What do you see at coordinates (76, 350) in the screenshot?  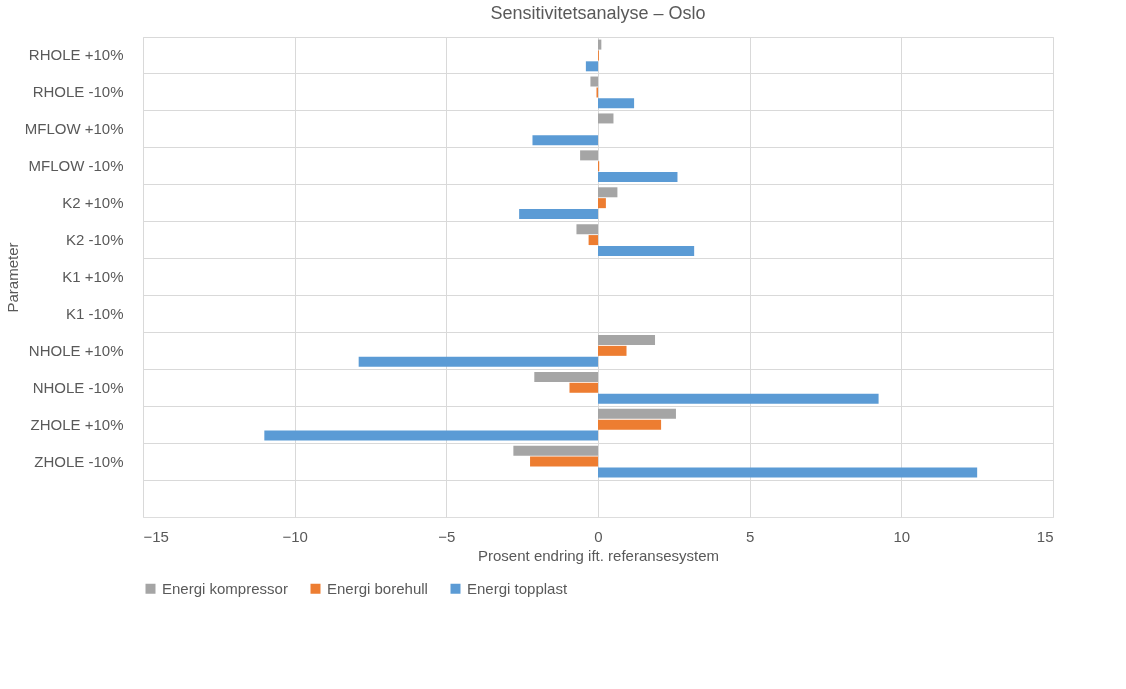 I see `y-tick-label: NHOLE +10%` at bounding box center [76, 350].